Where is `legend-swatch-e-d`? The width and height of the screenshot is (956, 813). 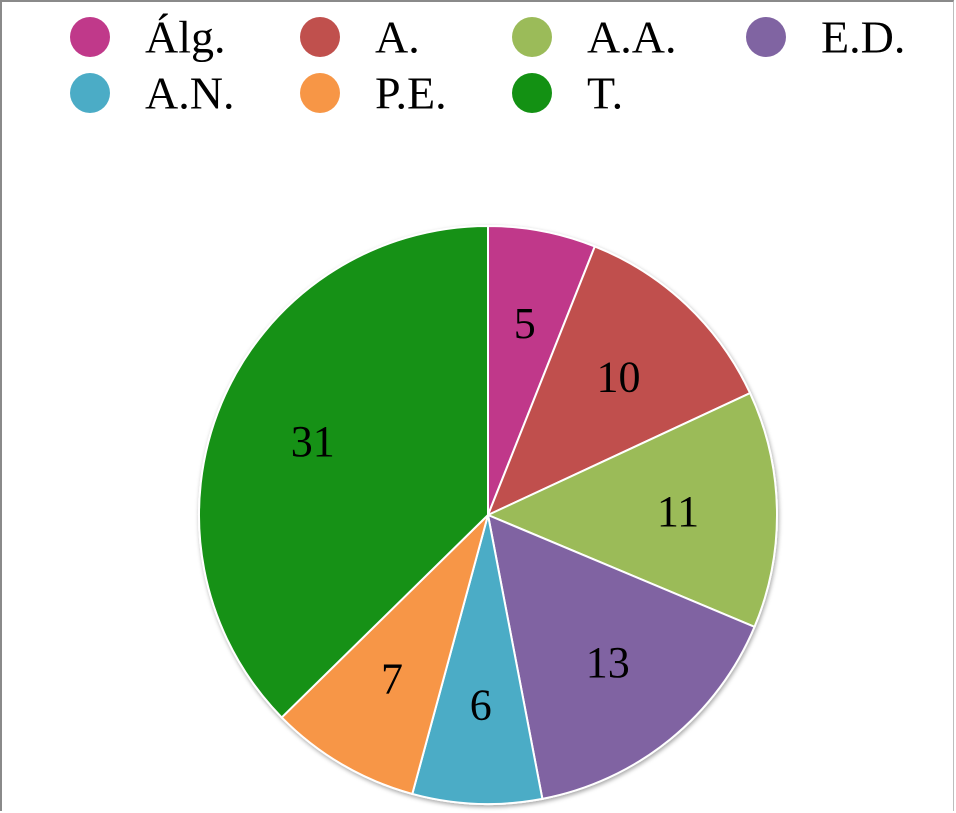 legend-swatch-e-d is located at coordinates (766, 37).